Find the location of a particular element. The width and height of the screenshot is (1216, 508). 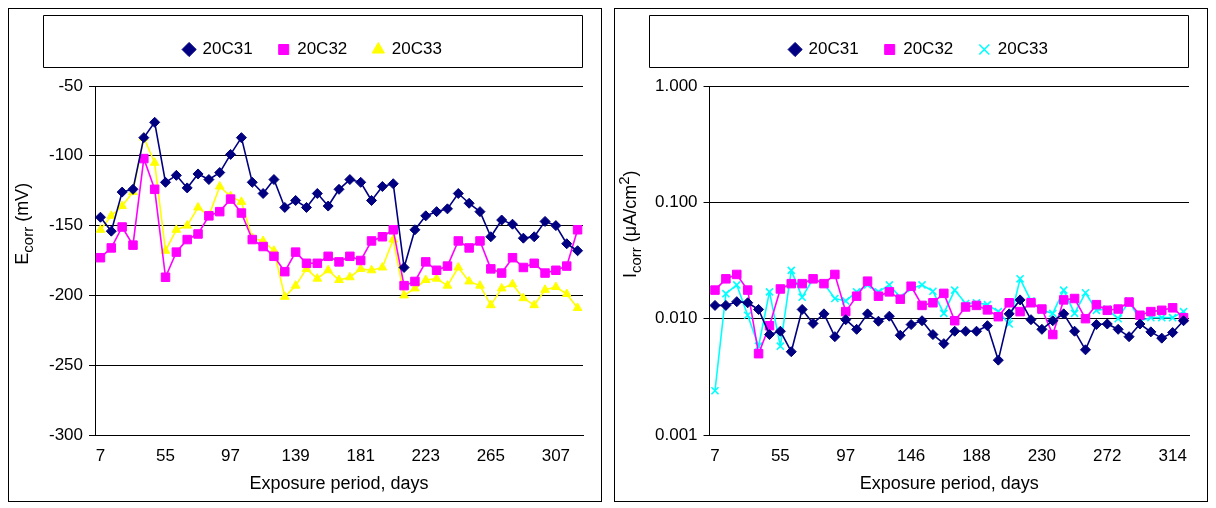

x-tick-label: 307 is located at coordinates (556, 455).